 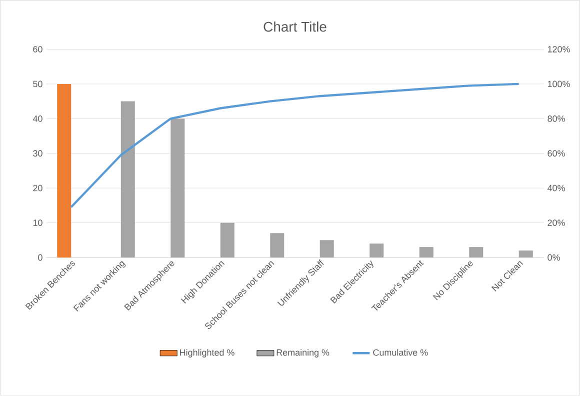 I want to click on legend-label: Cumulative %, so click(x=400, y=352).